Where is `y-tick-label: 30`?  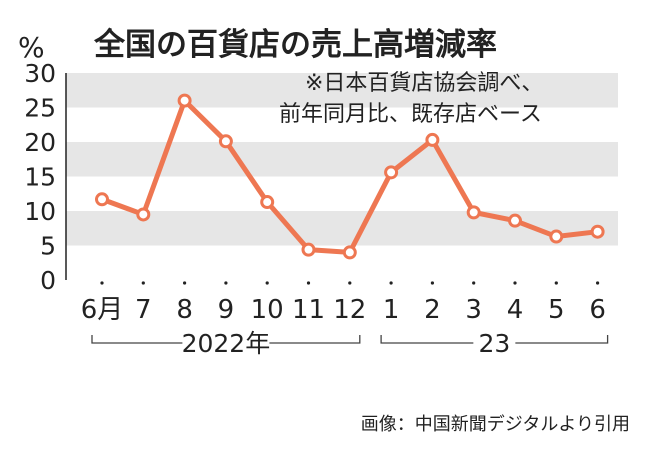
y-tick-label: 30 is located at coordinates (40, 73).